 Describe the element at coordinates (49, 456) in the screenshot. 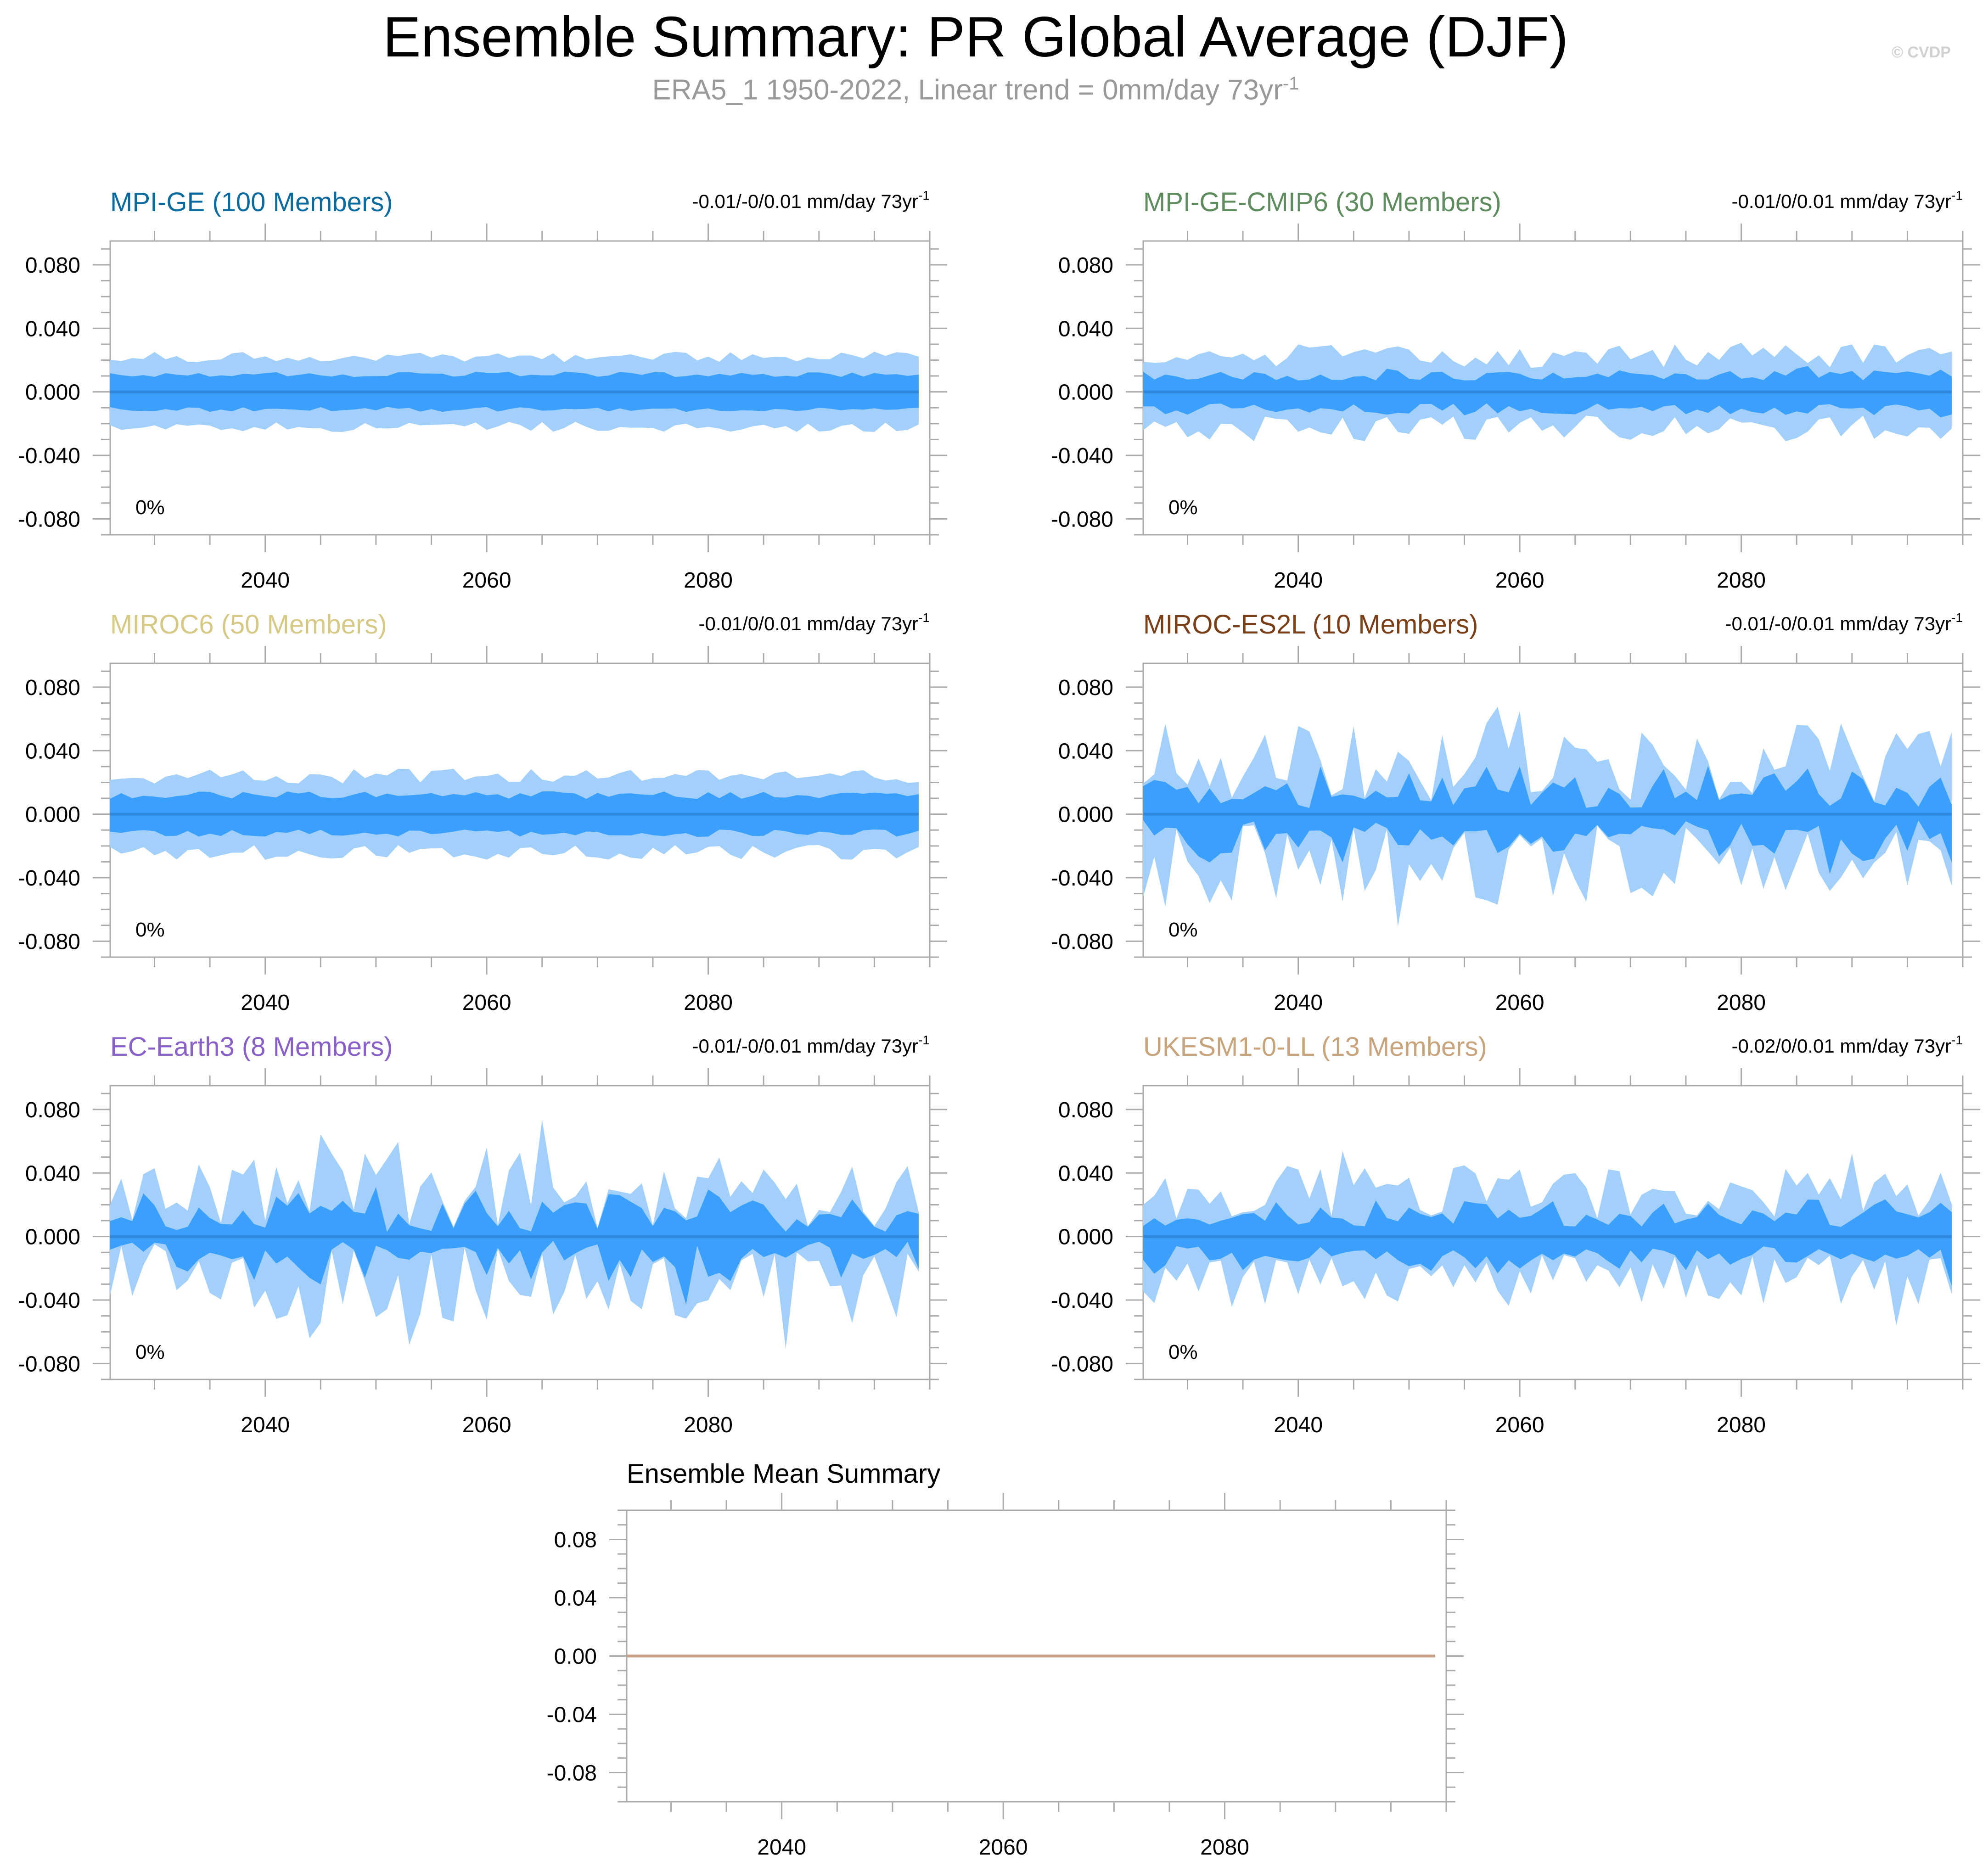

I see `panel-1-ytick-label: -0.040` at that location.